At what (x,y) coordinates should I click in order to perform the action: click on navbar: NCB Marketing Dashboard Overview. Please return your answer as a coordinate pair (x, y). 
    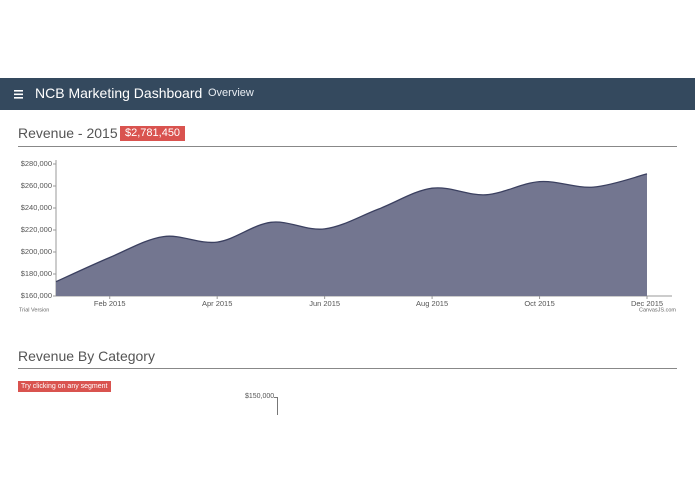
    Looking at the image, I should click on (347, 94).